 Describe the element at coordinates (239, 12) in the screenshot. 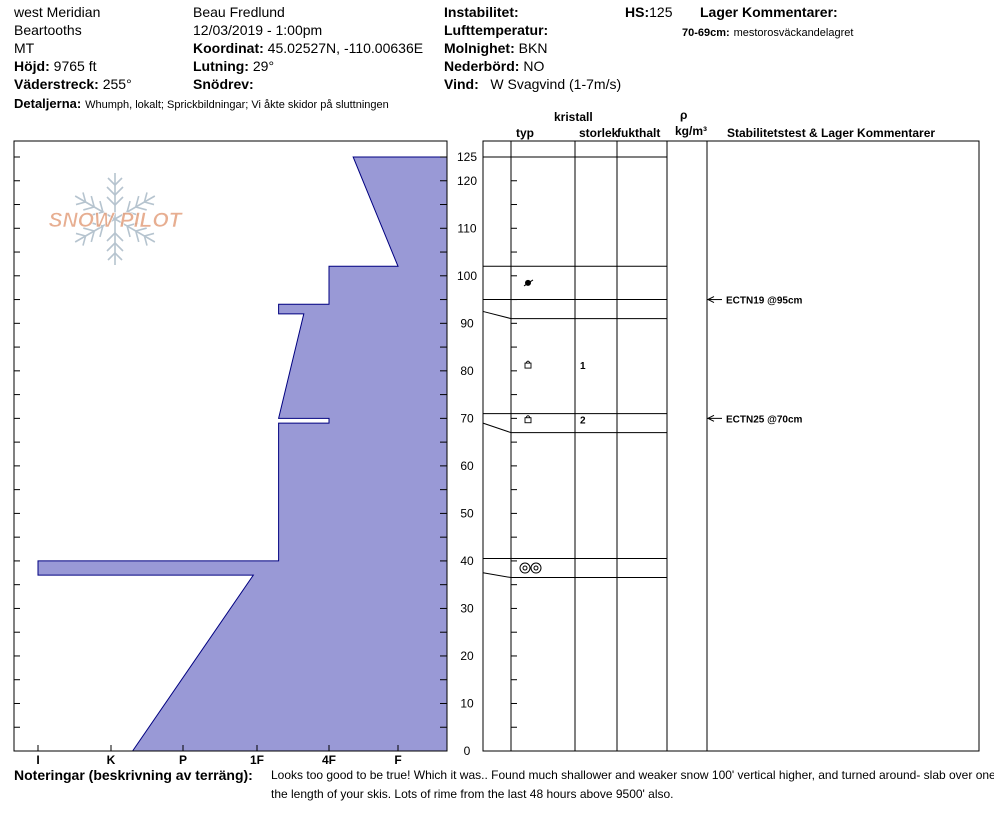

I see `observer-name: Beau Fredlund` at that location.